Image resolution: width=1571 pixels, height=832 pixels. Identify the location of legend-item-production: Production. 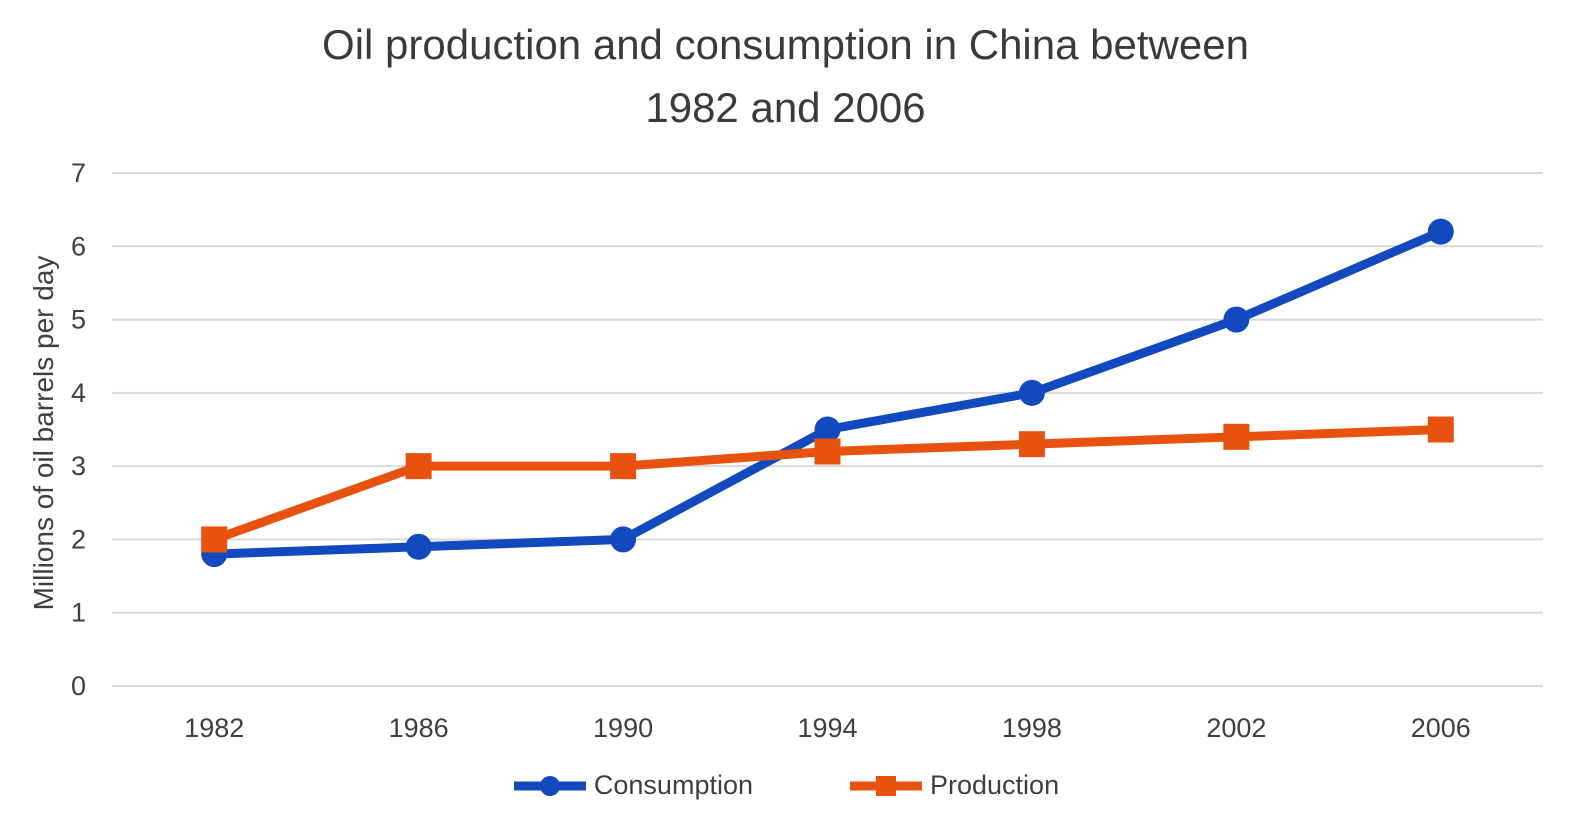
(953, 785).